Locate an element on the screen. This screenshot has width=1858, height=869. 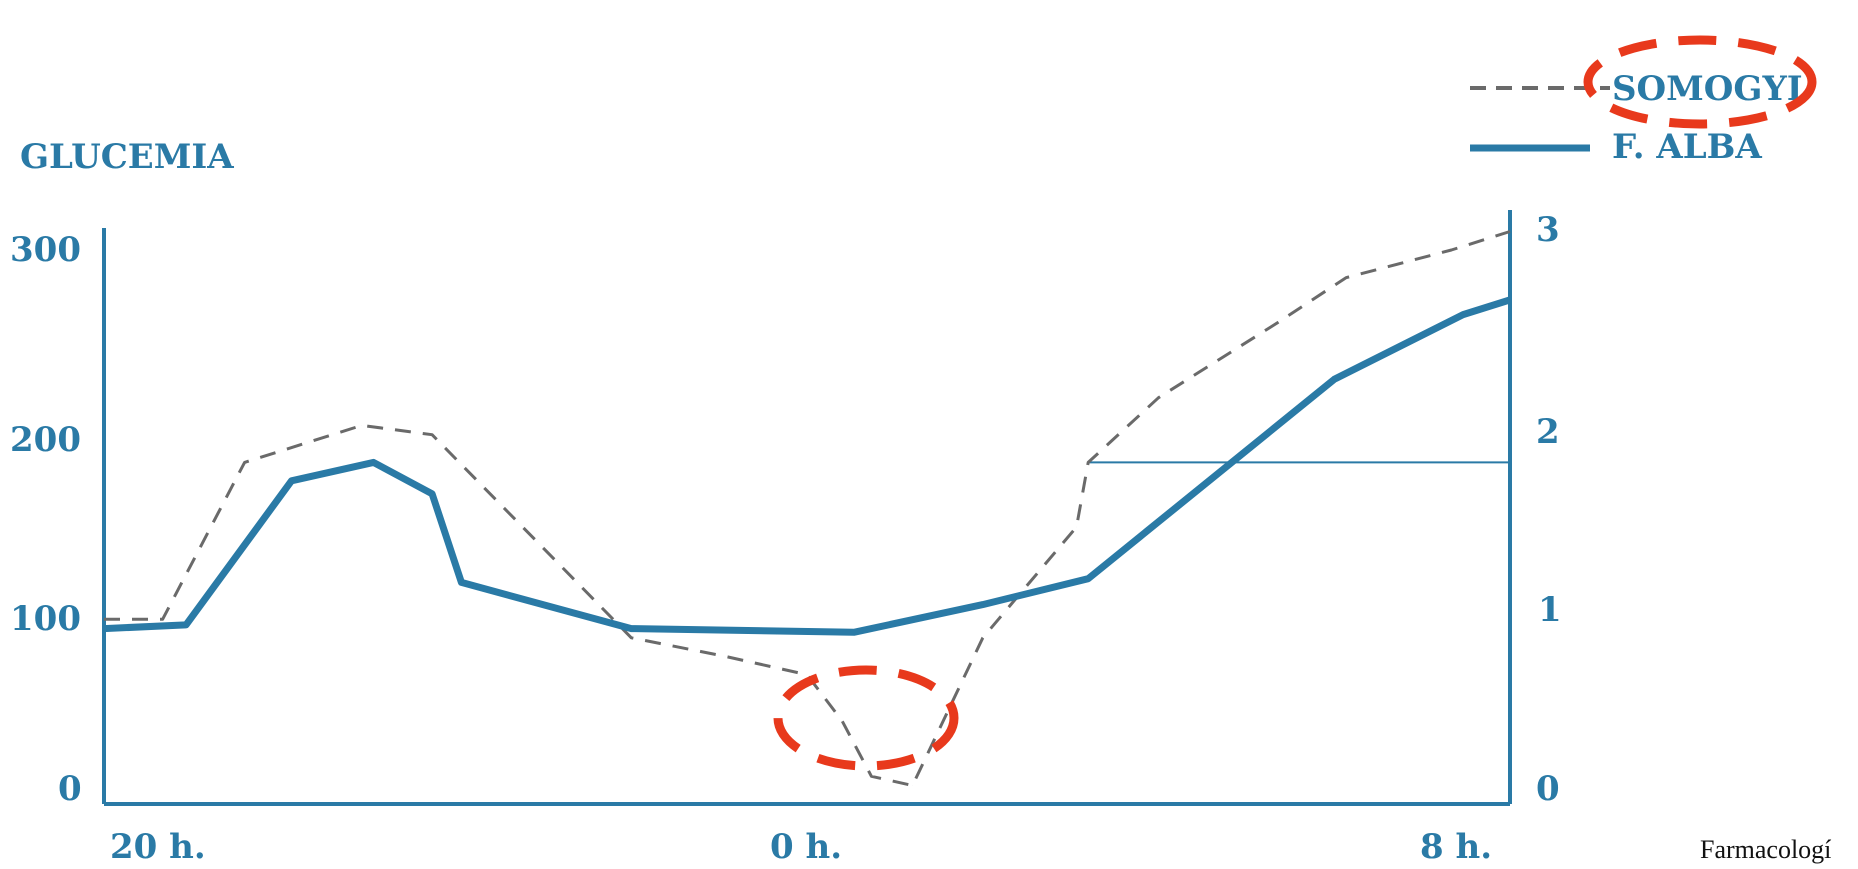
right-y-tick-0: 0 is located at coordinates (1548, 789).